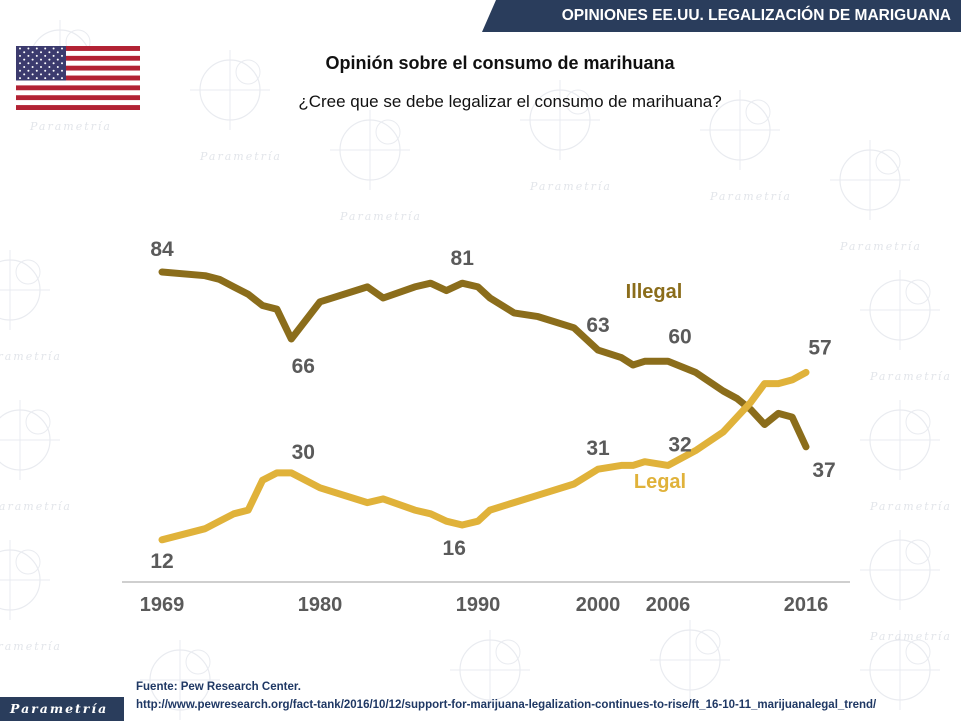 This screenshot has width=961, height=721. I want to click on data-label-legal: 32, so click(679, 444).